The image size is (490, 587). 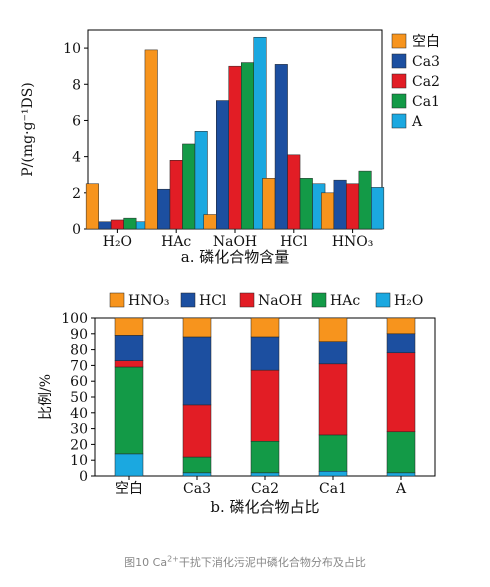 I want to click on y-axis-label: 比例/%, so click(x=46, y=397).